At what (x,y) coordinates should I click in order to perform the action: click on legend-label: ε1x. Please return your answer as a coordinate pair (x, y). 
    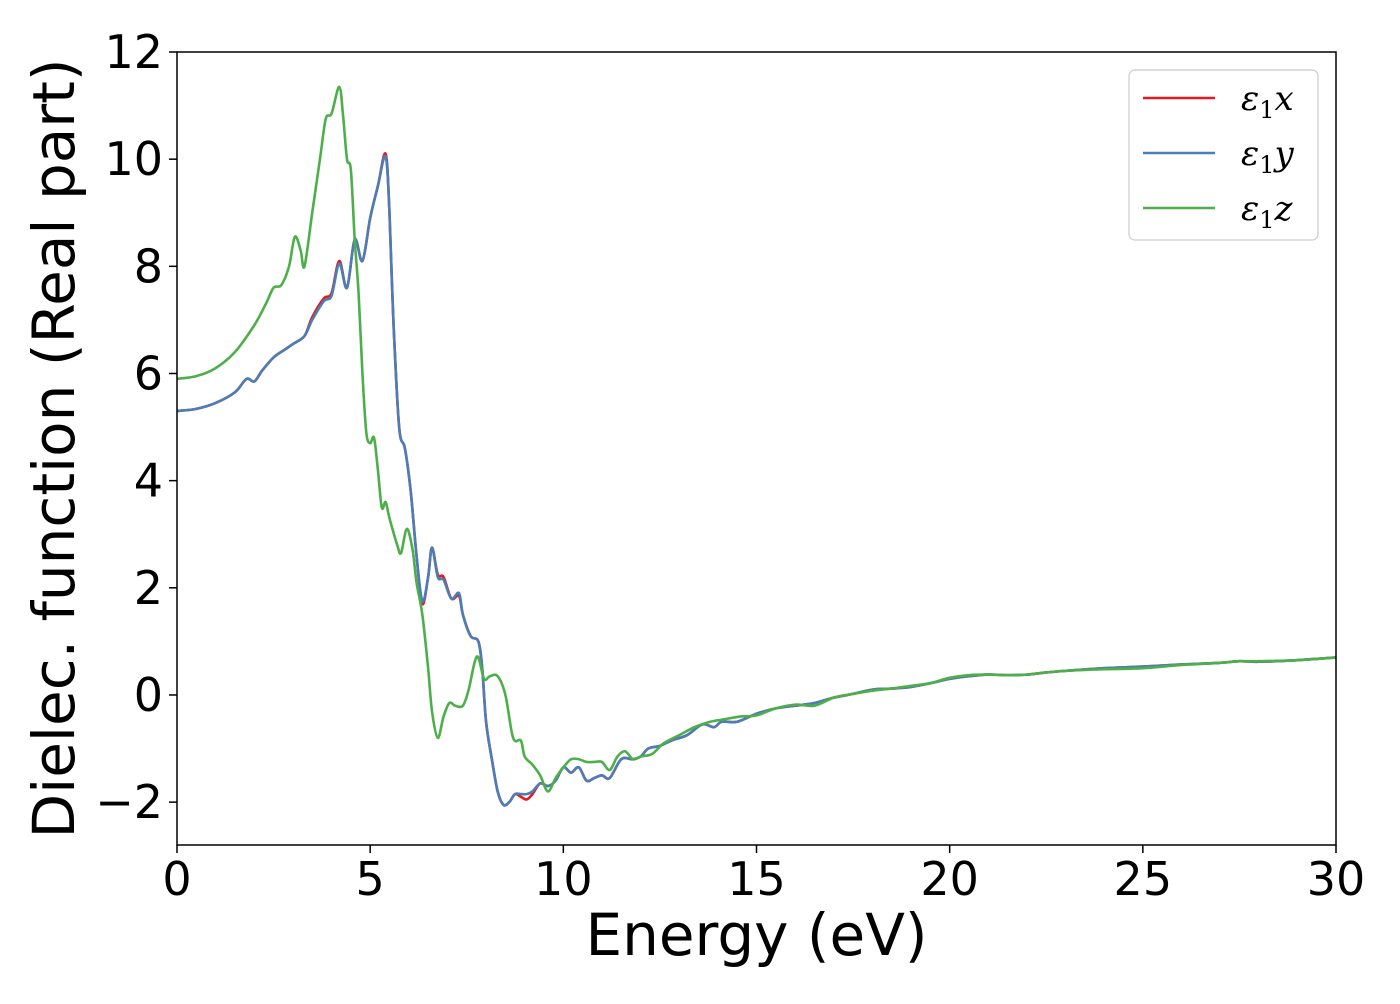
    Looking at the image, I should click on (1267, 101).